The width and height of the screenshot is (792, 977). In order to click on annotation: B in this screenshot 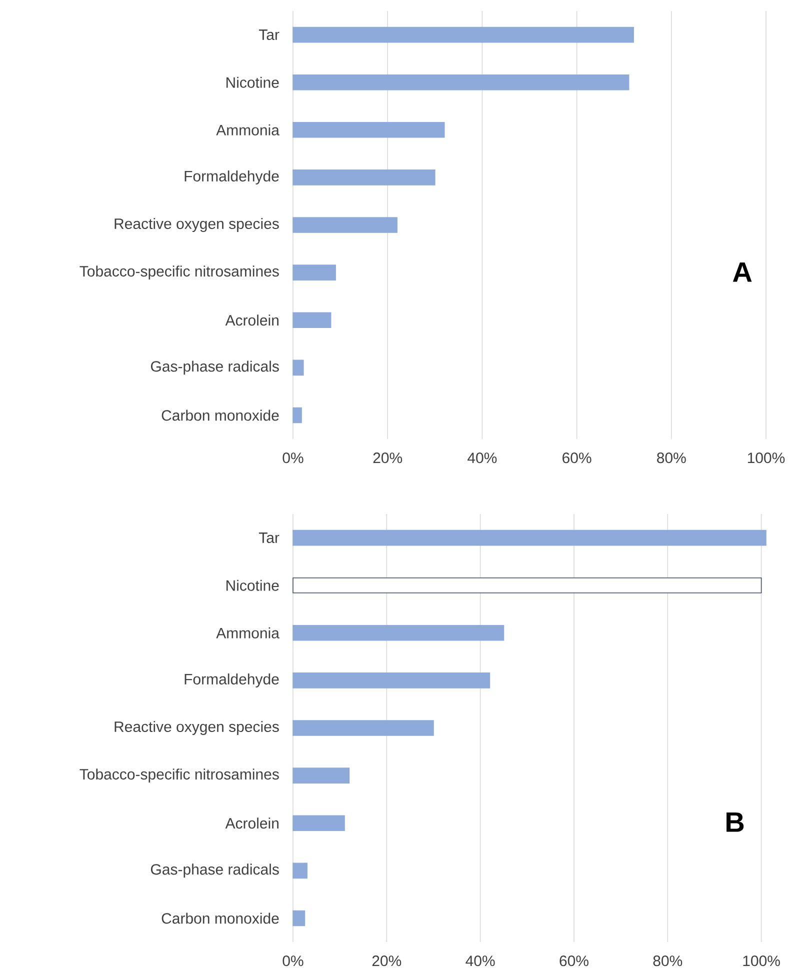, I will do `click(735, 822)`.